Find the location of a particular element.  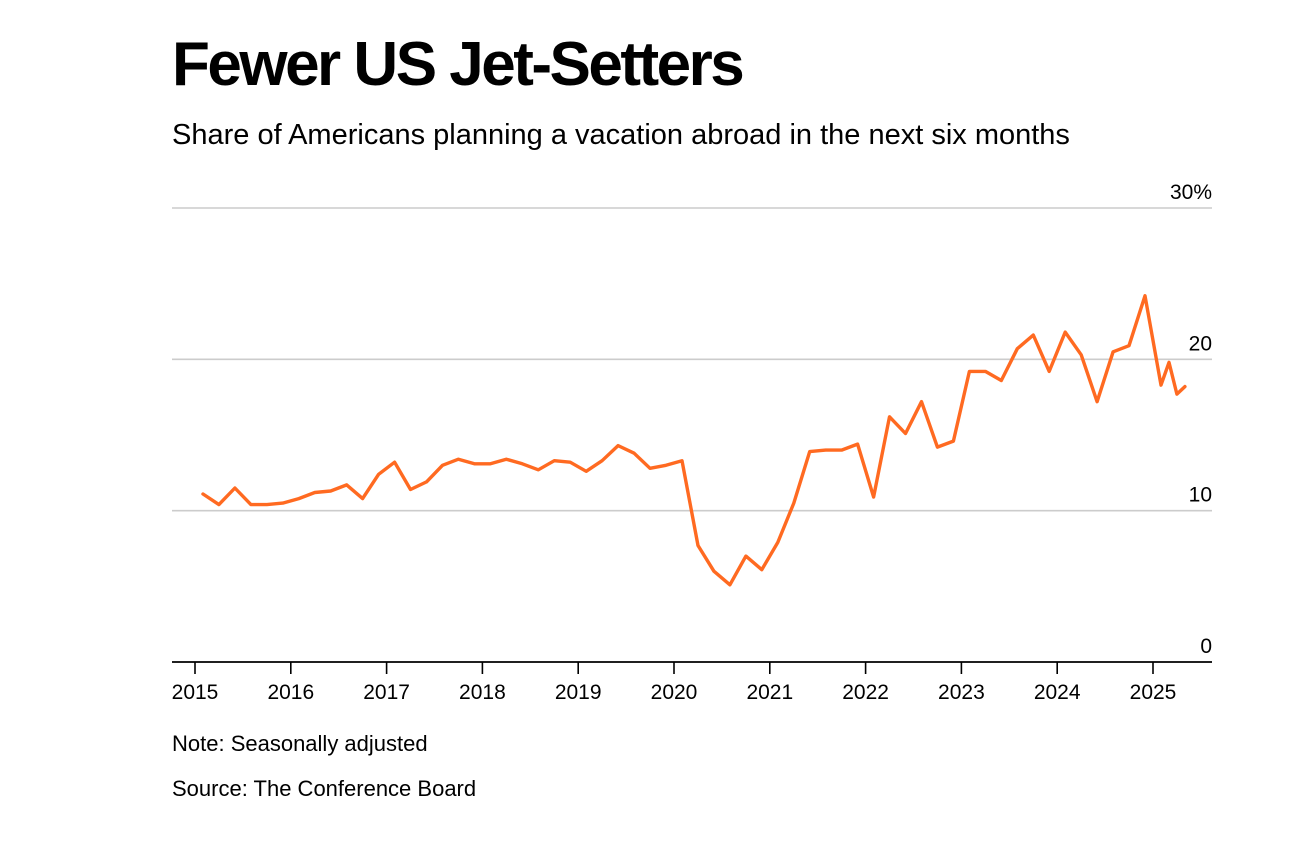

y-tick-label: 20 is located at coordinates (1200, 343).